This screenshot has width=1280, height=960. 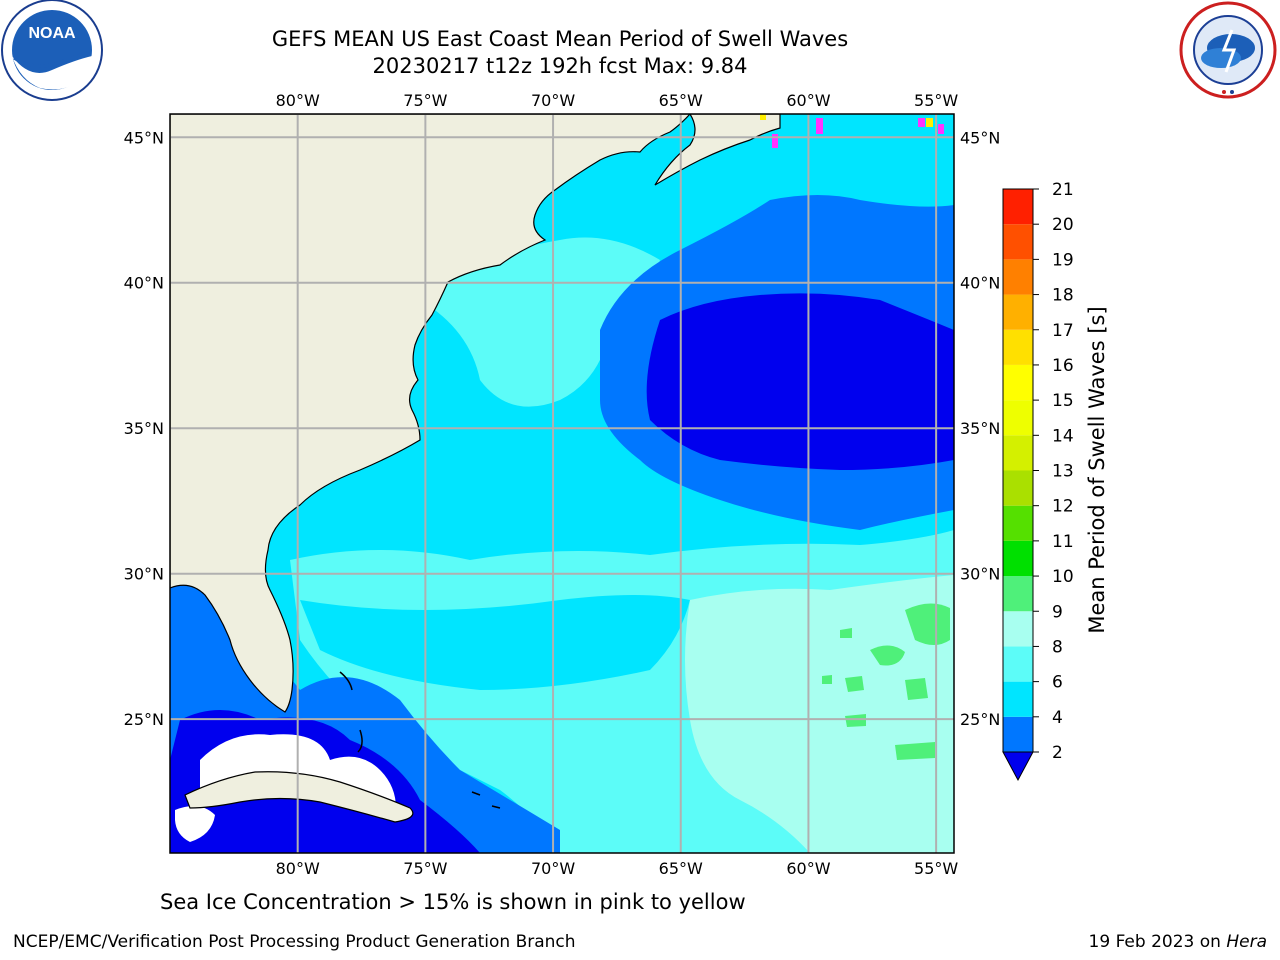 I want to click on colorbar-tick-label: 21, so click(x=1063, y=190).